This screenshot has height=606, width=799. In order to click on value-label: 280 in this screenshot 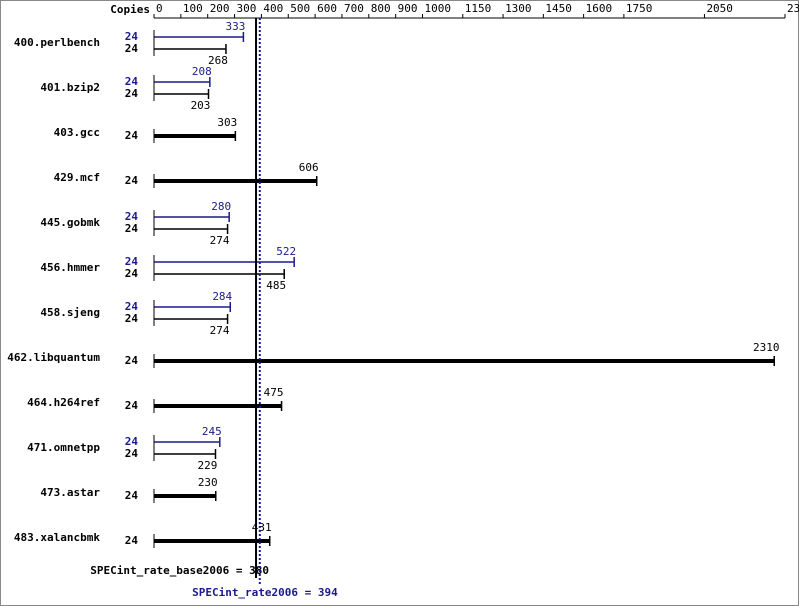, I will do `click(221, 206)`.